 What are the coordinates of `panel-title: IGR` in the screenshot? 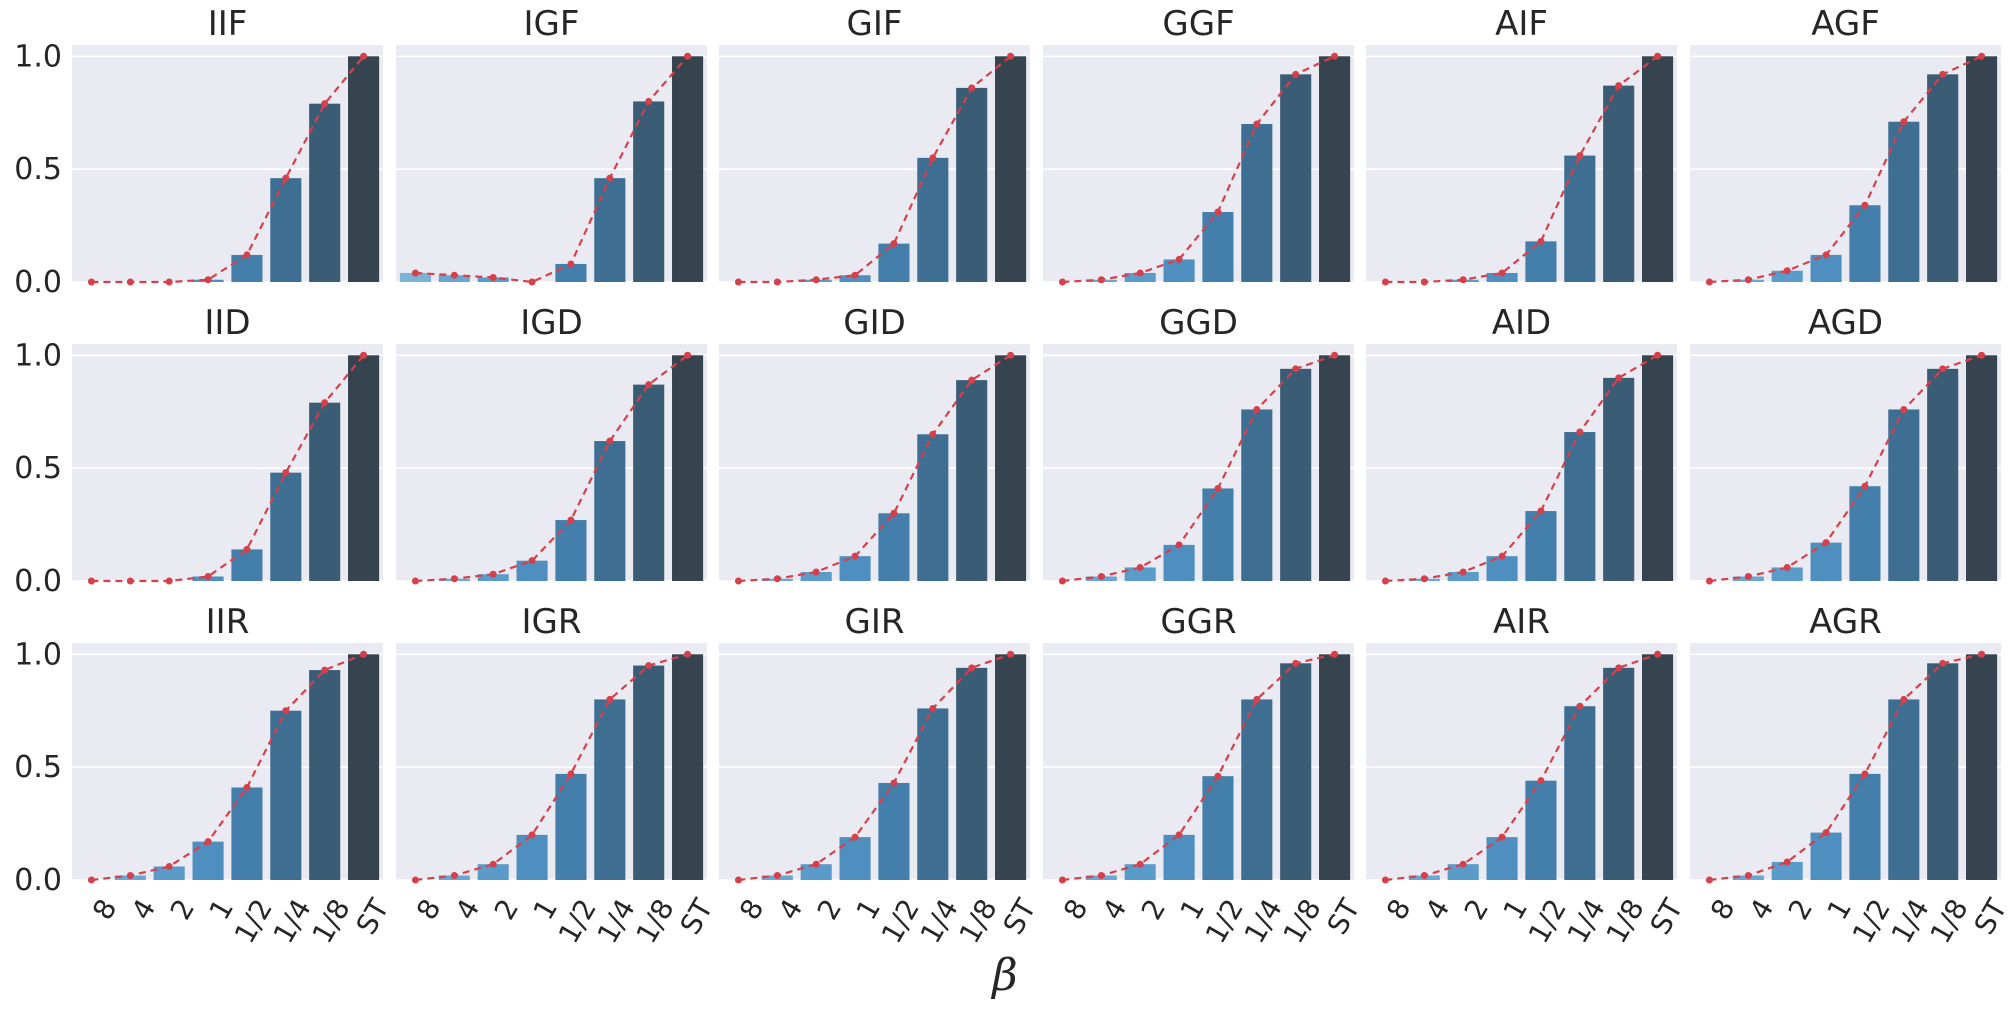 It's located at (552, 622).